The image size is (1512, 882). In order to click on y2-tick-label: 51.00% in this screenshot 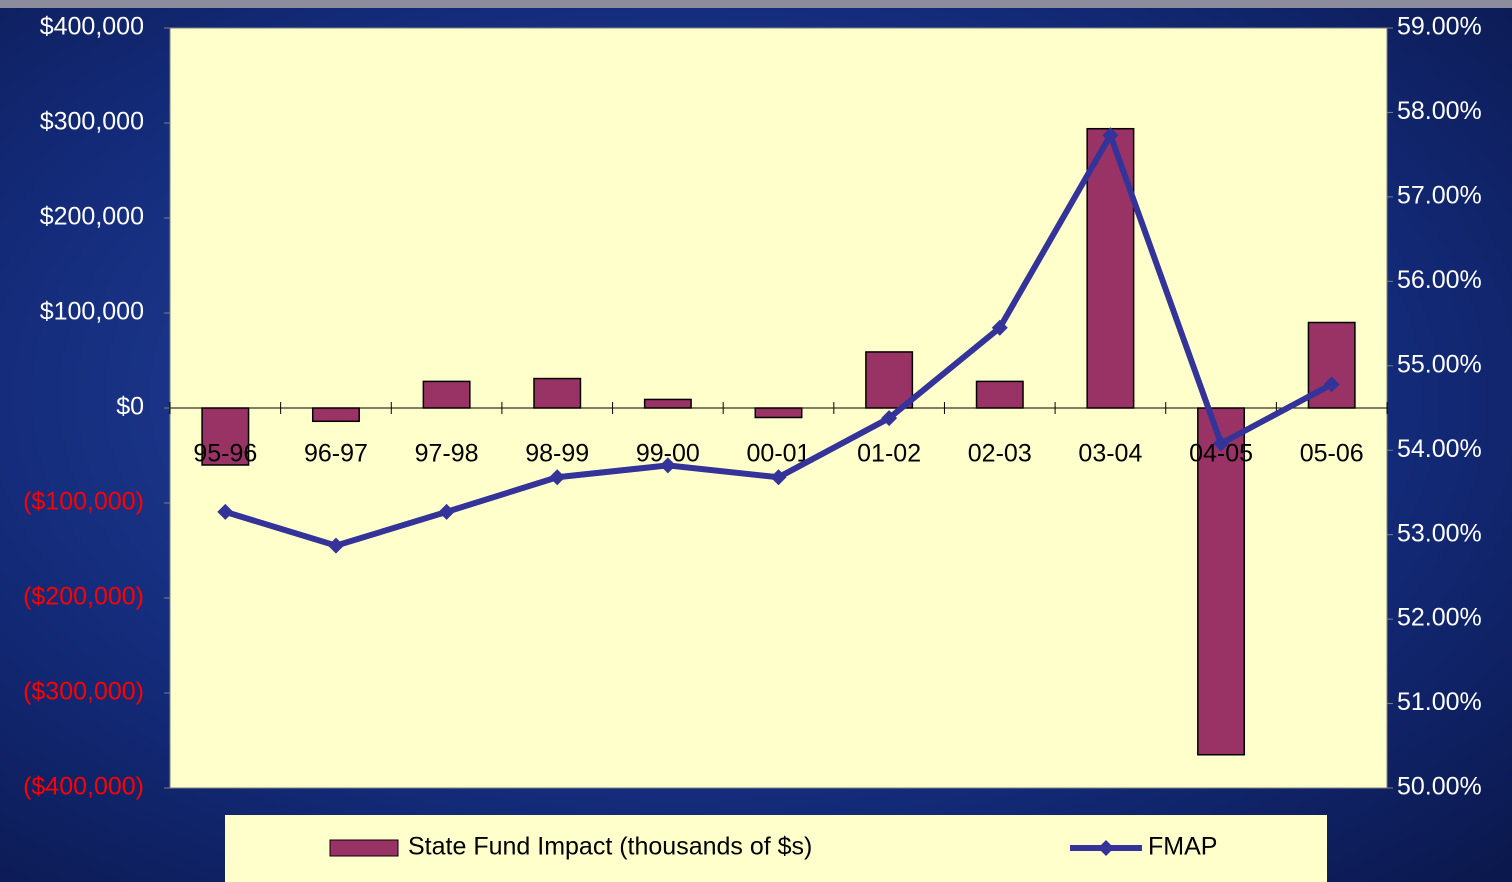, I will do `click(1439, 702)`.